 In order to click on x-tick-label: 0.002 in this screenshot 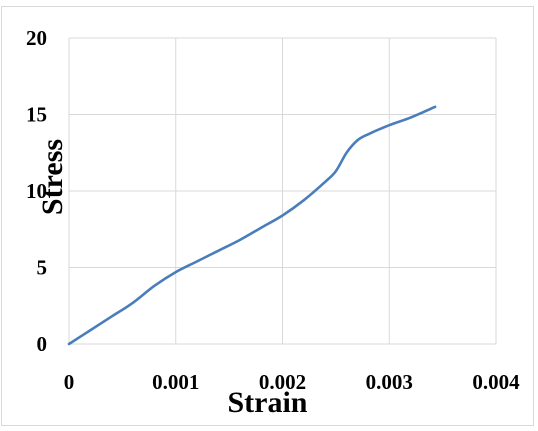, I will do `click(282, 382)`.